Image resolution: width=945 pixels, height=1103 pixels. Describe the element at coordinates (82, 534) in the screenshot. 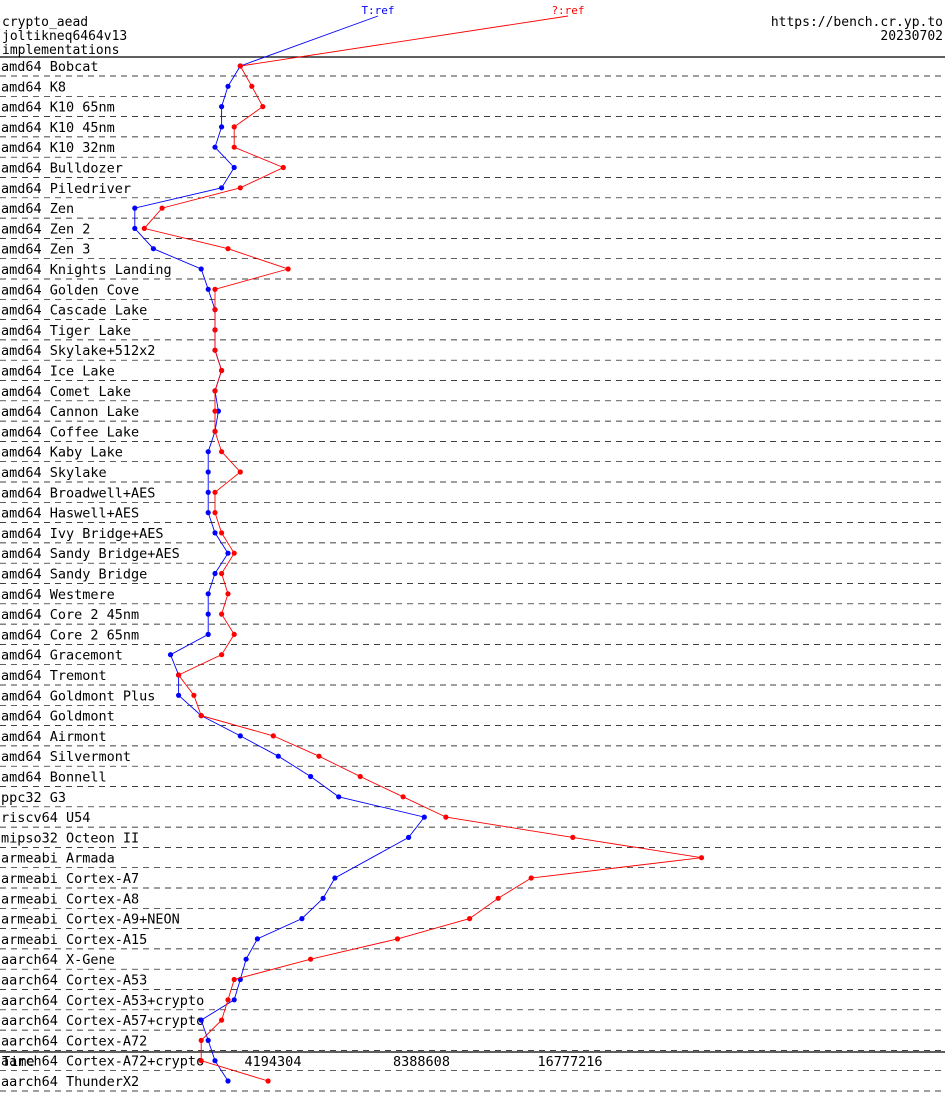

I see `category-label: amd64 Ivy Bridge+AES` at that location.